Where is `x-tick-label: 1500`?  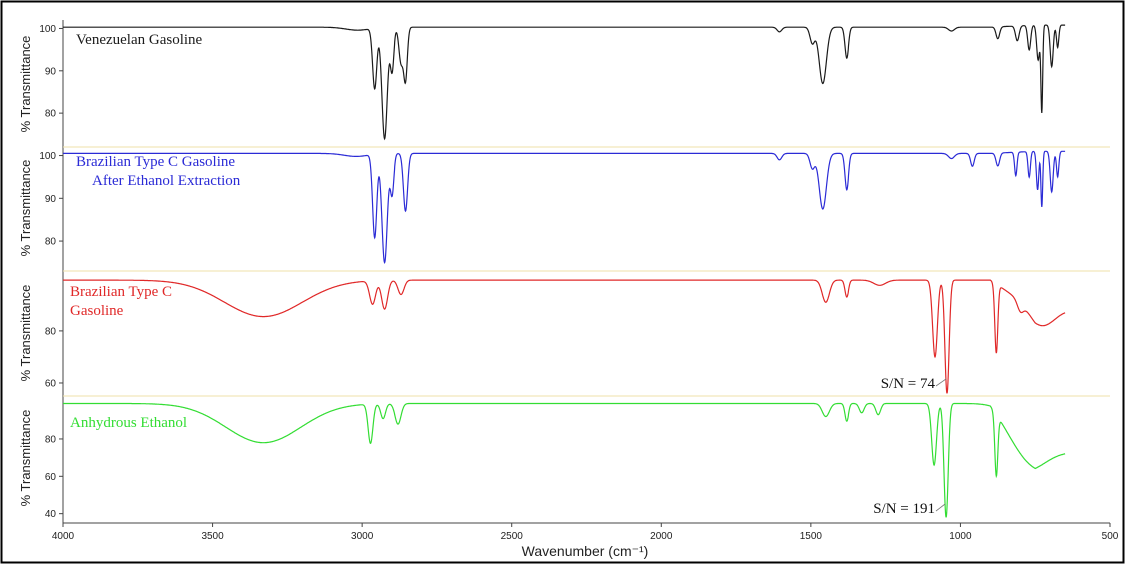 x-tick-label: 1500 is located at coordinates (811, 536).